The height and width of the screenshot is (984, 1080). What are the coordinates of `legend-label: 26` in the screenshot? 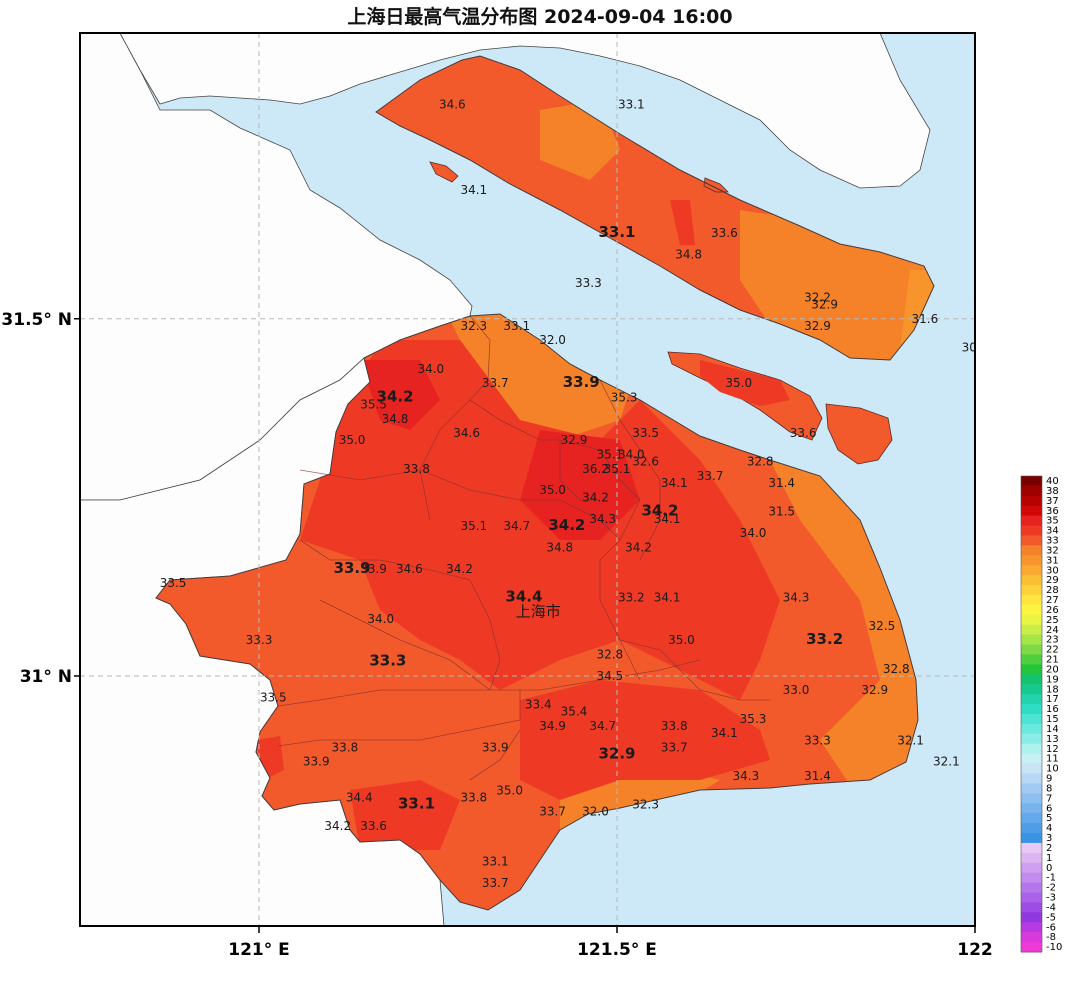 It's located at (1052, 610).